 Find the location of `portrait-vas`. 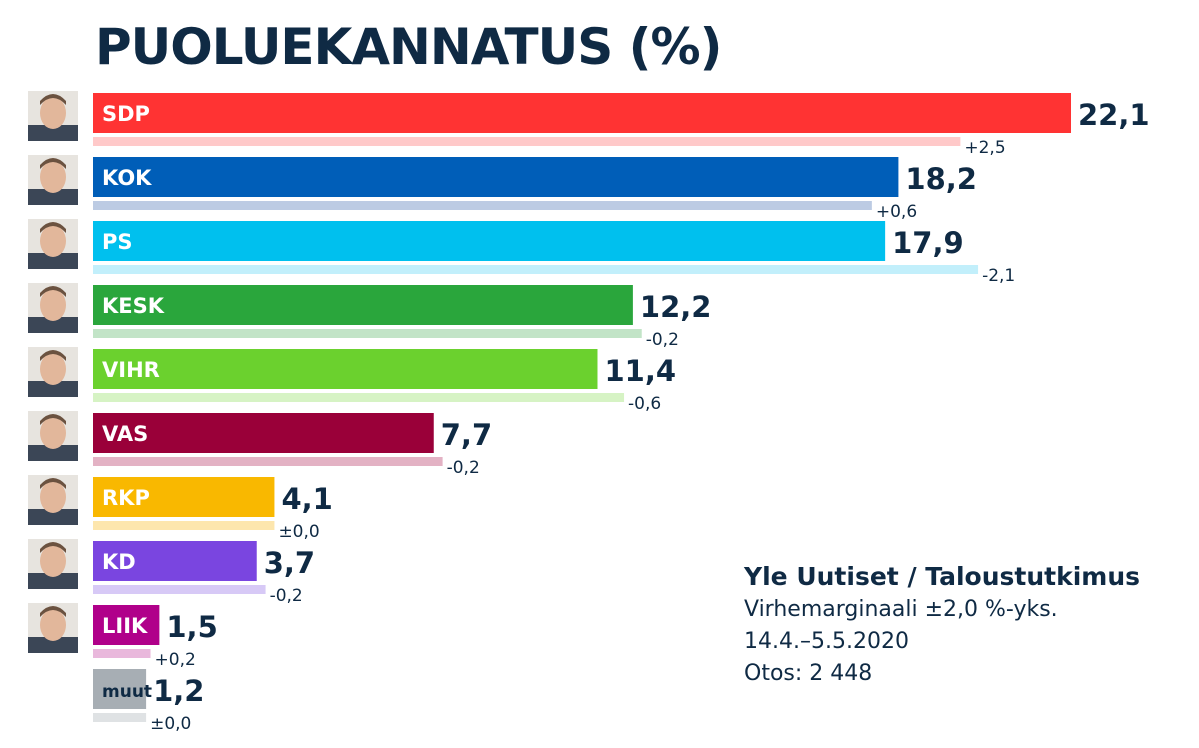

portrait-vas is located at coordinates (53, 436).